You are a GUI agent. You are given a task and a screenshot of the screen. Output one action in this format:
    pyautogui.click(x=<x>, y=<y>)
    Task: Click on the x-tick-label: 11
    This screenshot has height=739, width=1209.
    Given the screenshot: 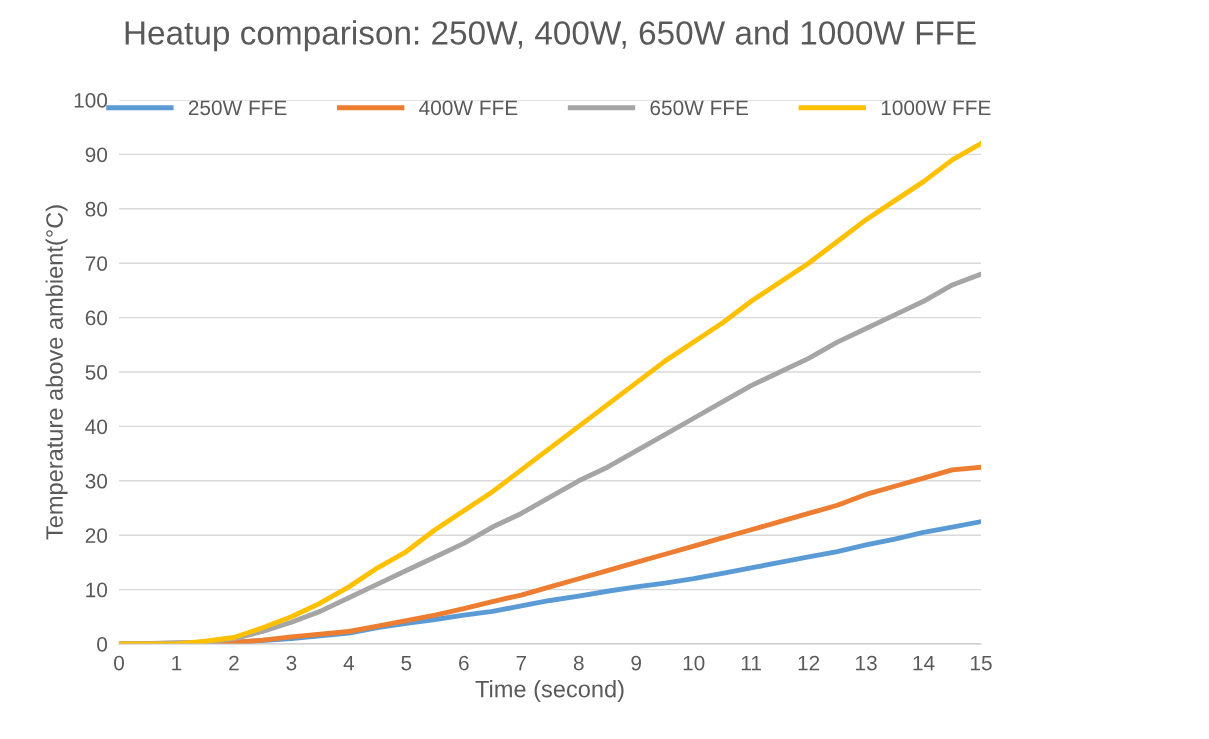 What is the action you would take?
    pyautogui.click(x=751, y=663)
    